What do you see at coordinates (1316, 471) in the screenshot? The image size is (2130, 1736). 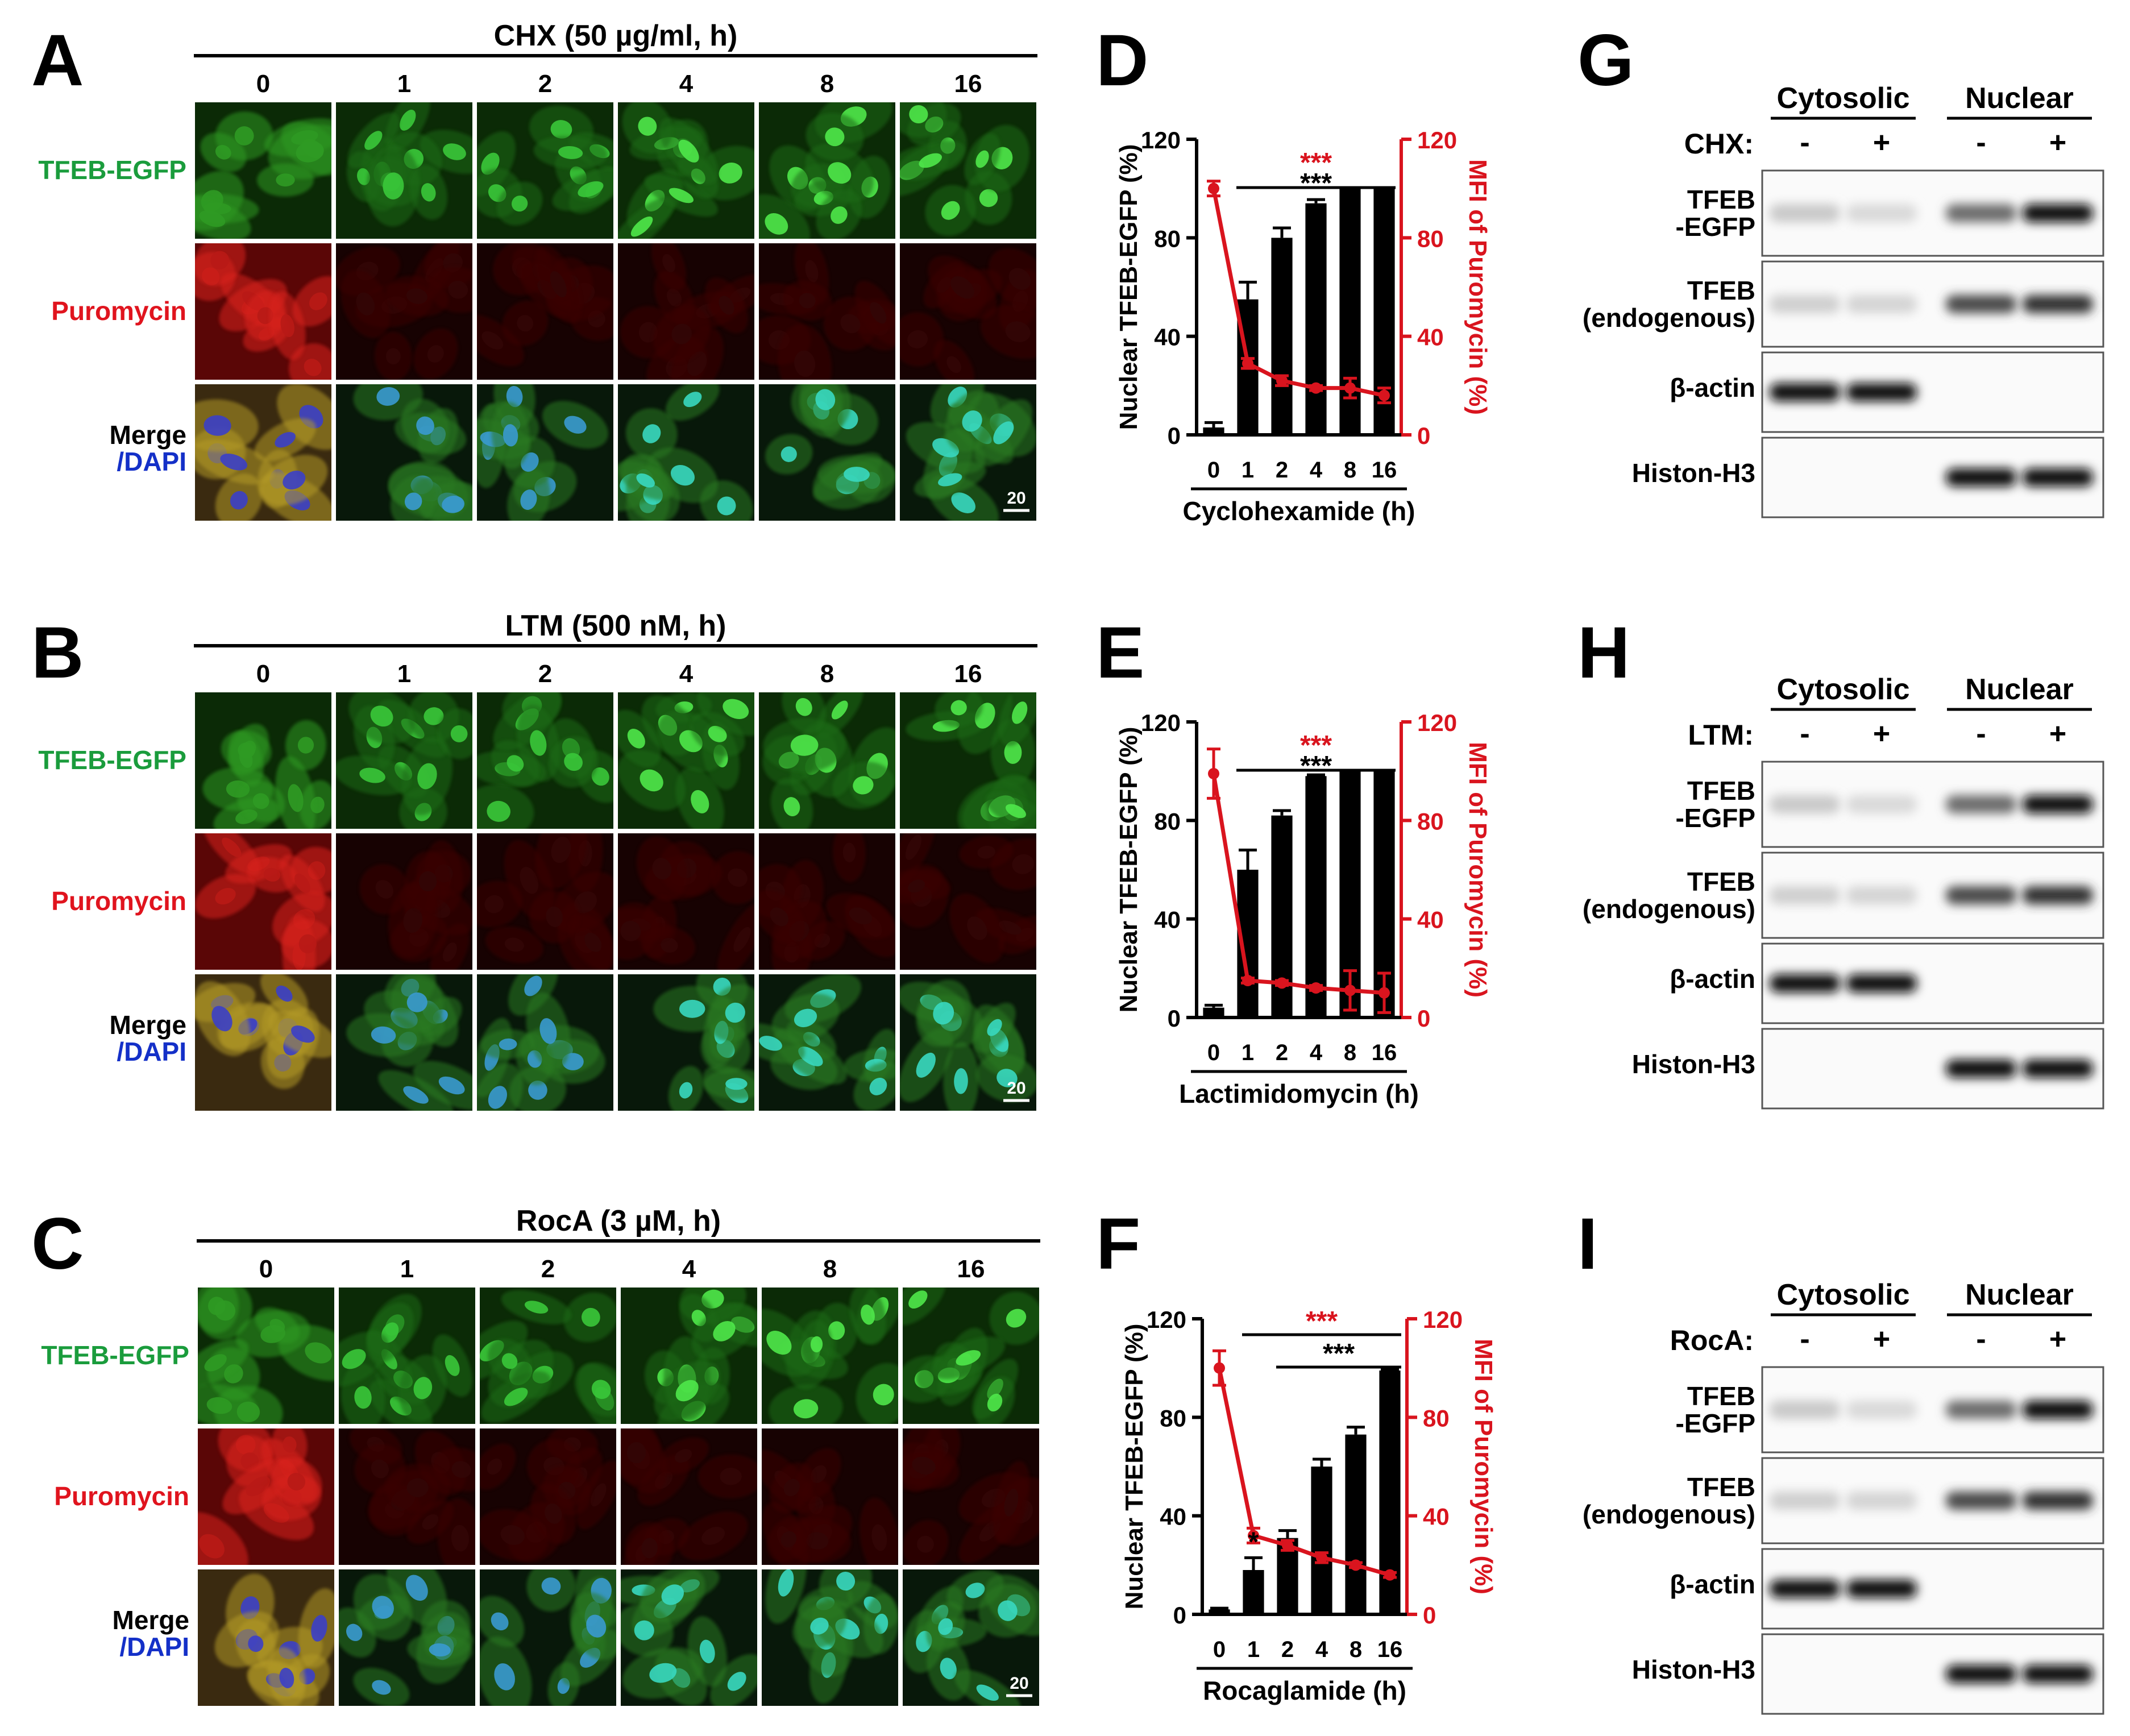 I see `x-tick-label: 4` at bounding box center [1316, 471].